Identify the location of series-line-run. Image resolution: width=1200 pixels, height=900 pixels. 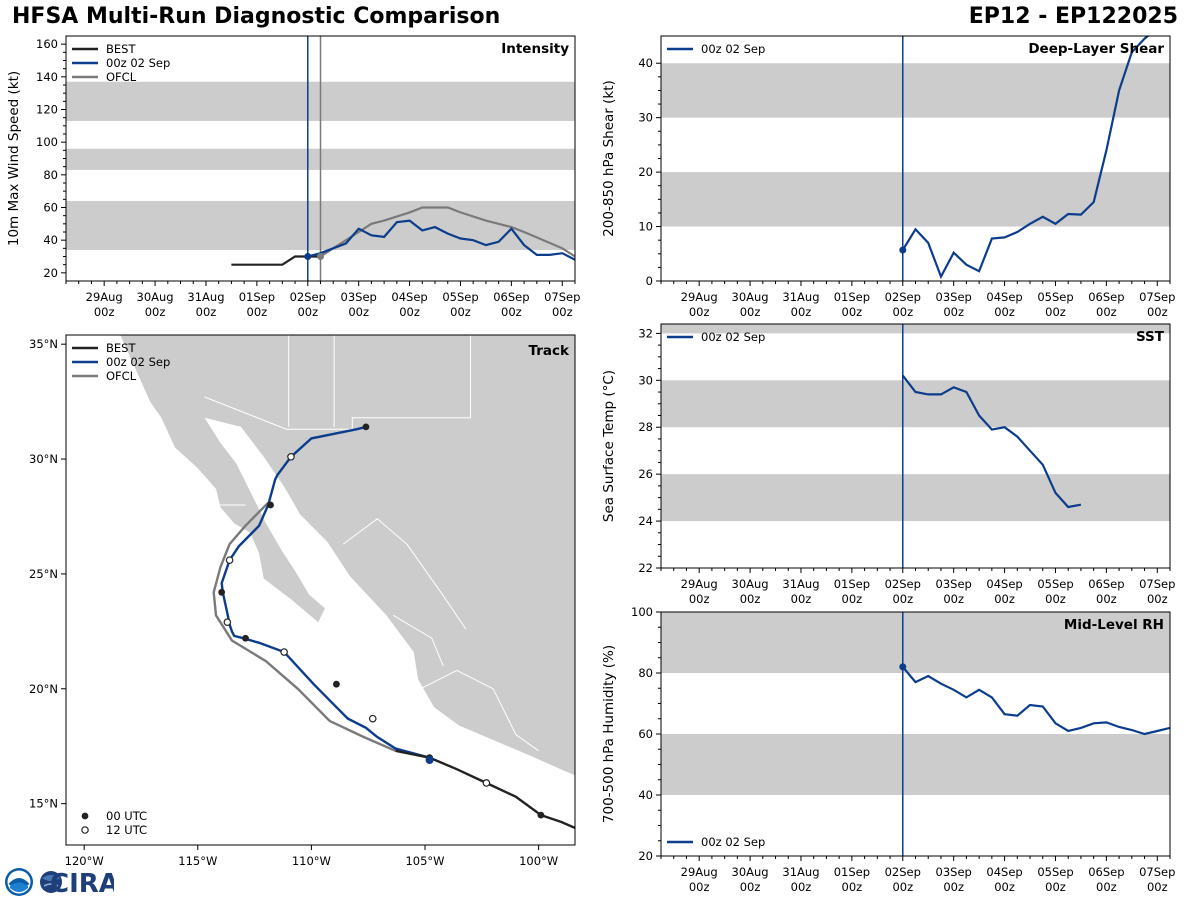
(1025, 158).